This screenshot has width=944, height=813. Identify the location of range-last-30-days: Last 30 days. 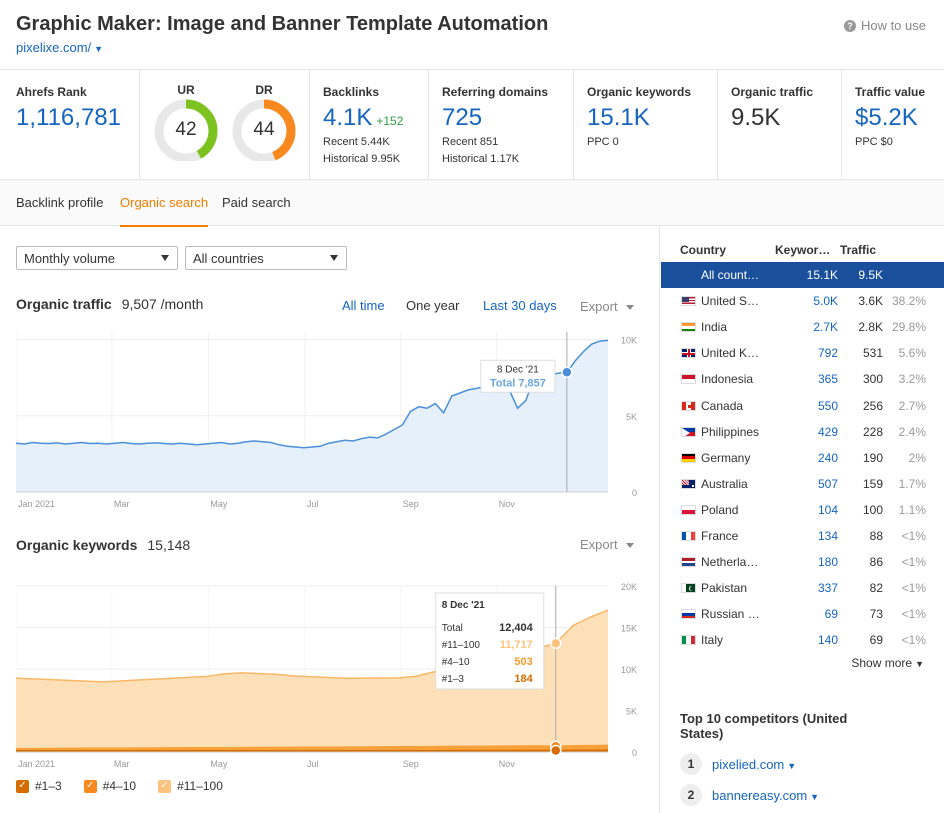
(520, 305).